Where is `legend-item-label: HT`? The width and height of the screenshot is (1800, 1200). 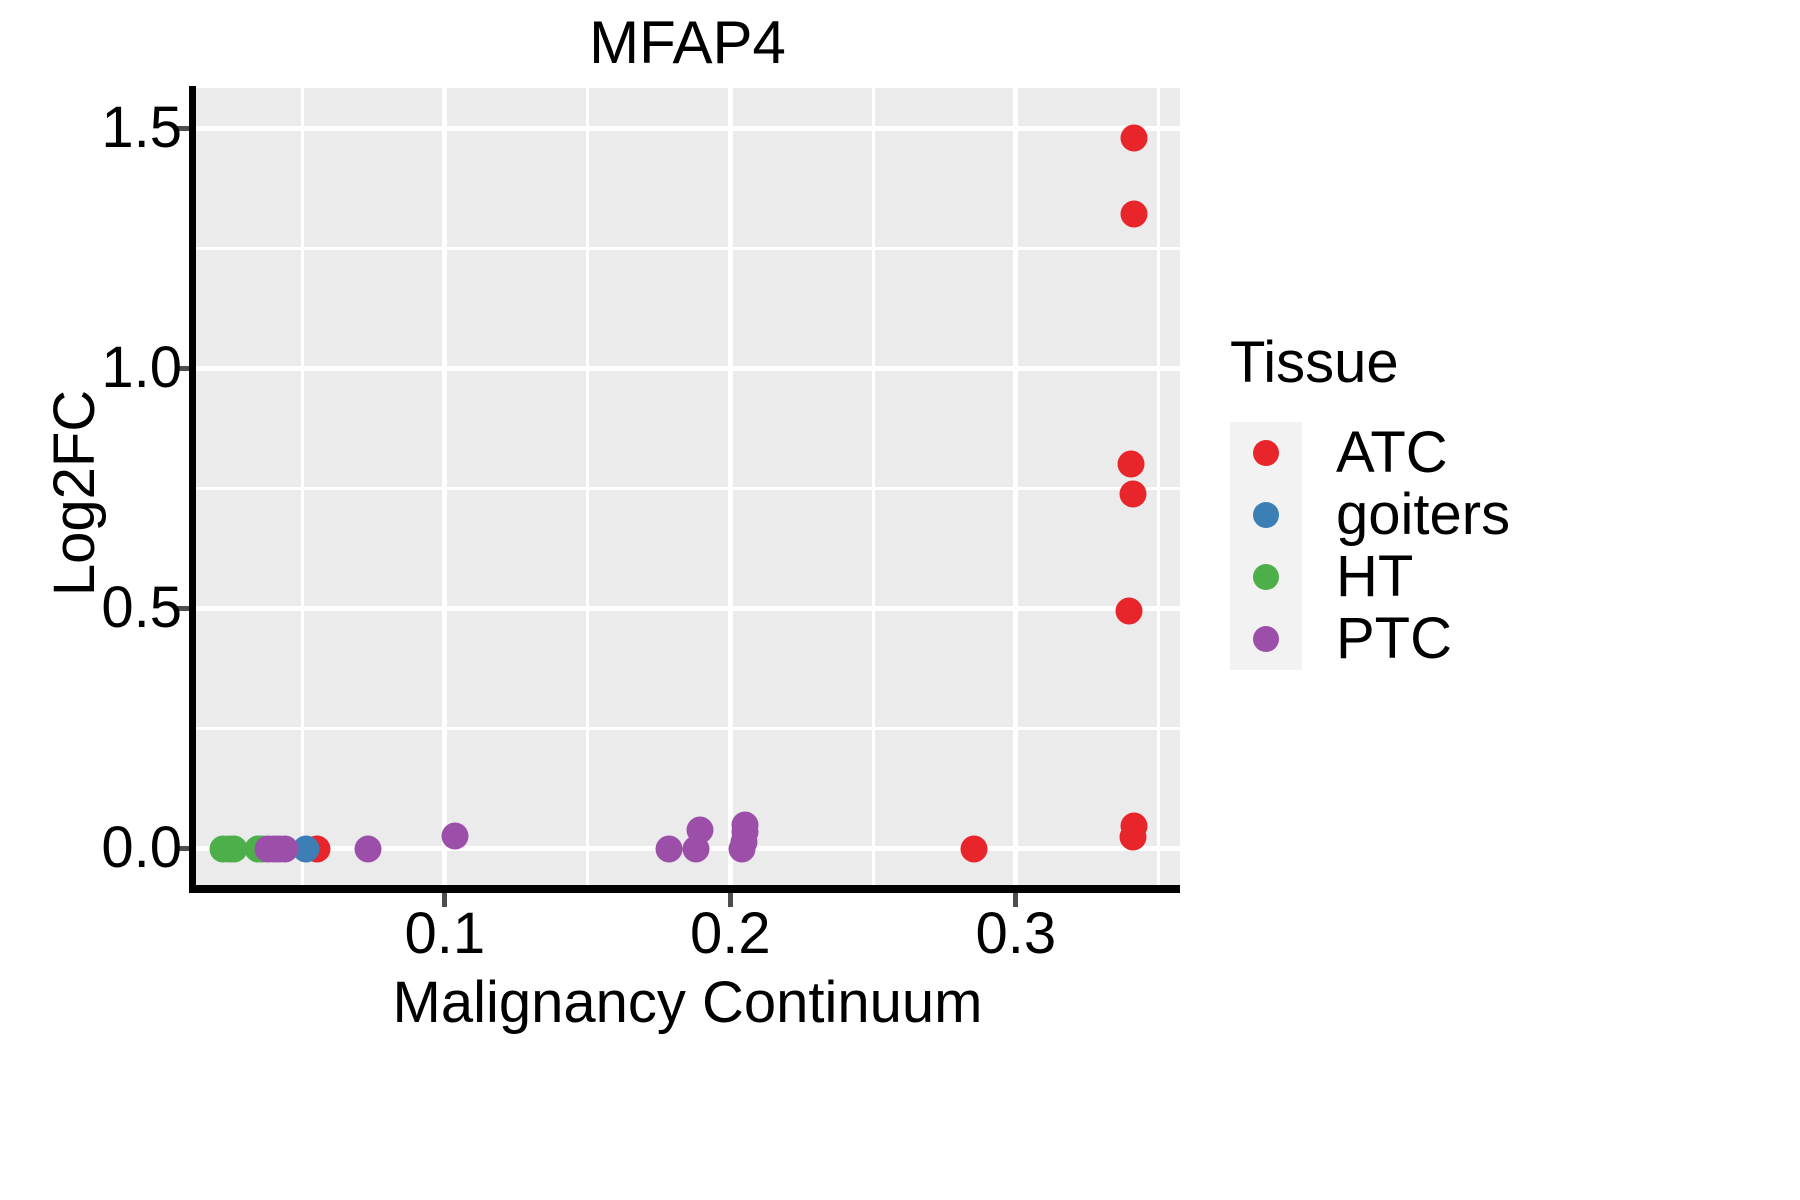
legend-item-label: HT is located at coordinates (1375, 576).